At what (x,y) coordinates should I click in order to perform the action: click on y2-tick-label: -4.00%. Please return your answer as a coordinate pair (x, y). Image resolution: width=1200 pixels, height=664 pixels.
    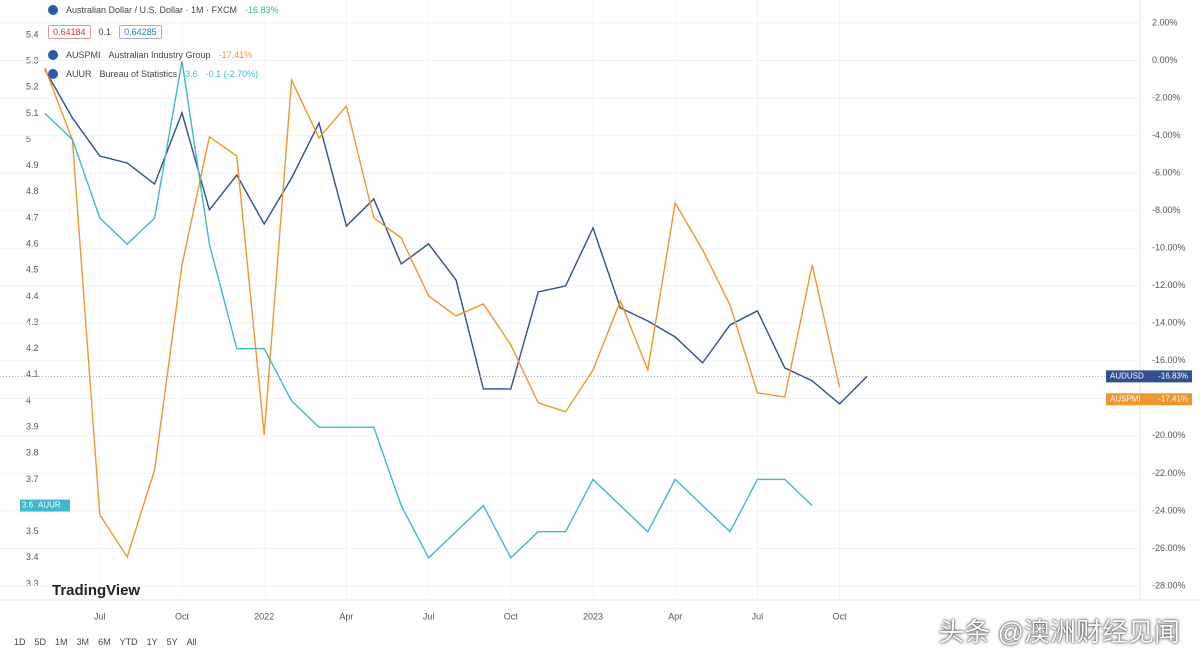
    Looking at the image, I should click on (1166, 135).